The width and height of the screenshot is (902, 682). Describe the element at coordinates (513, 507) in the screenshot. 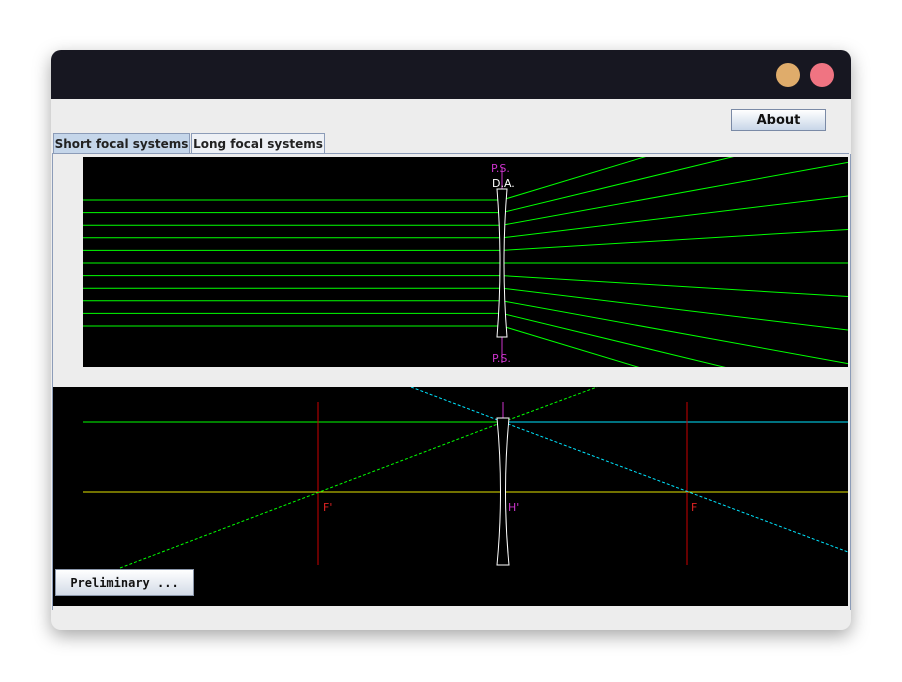

I see `principal-point-label: H'` at that location.